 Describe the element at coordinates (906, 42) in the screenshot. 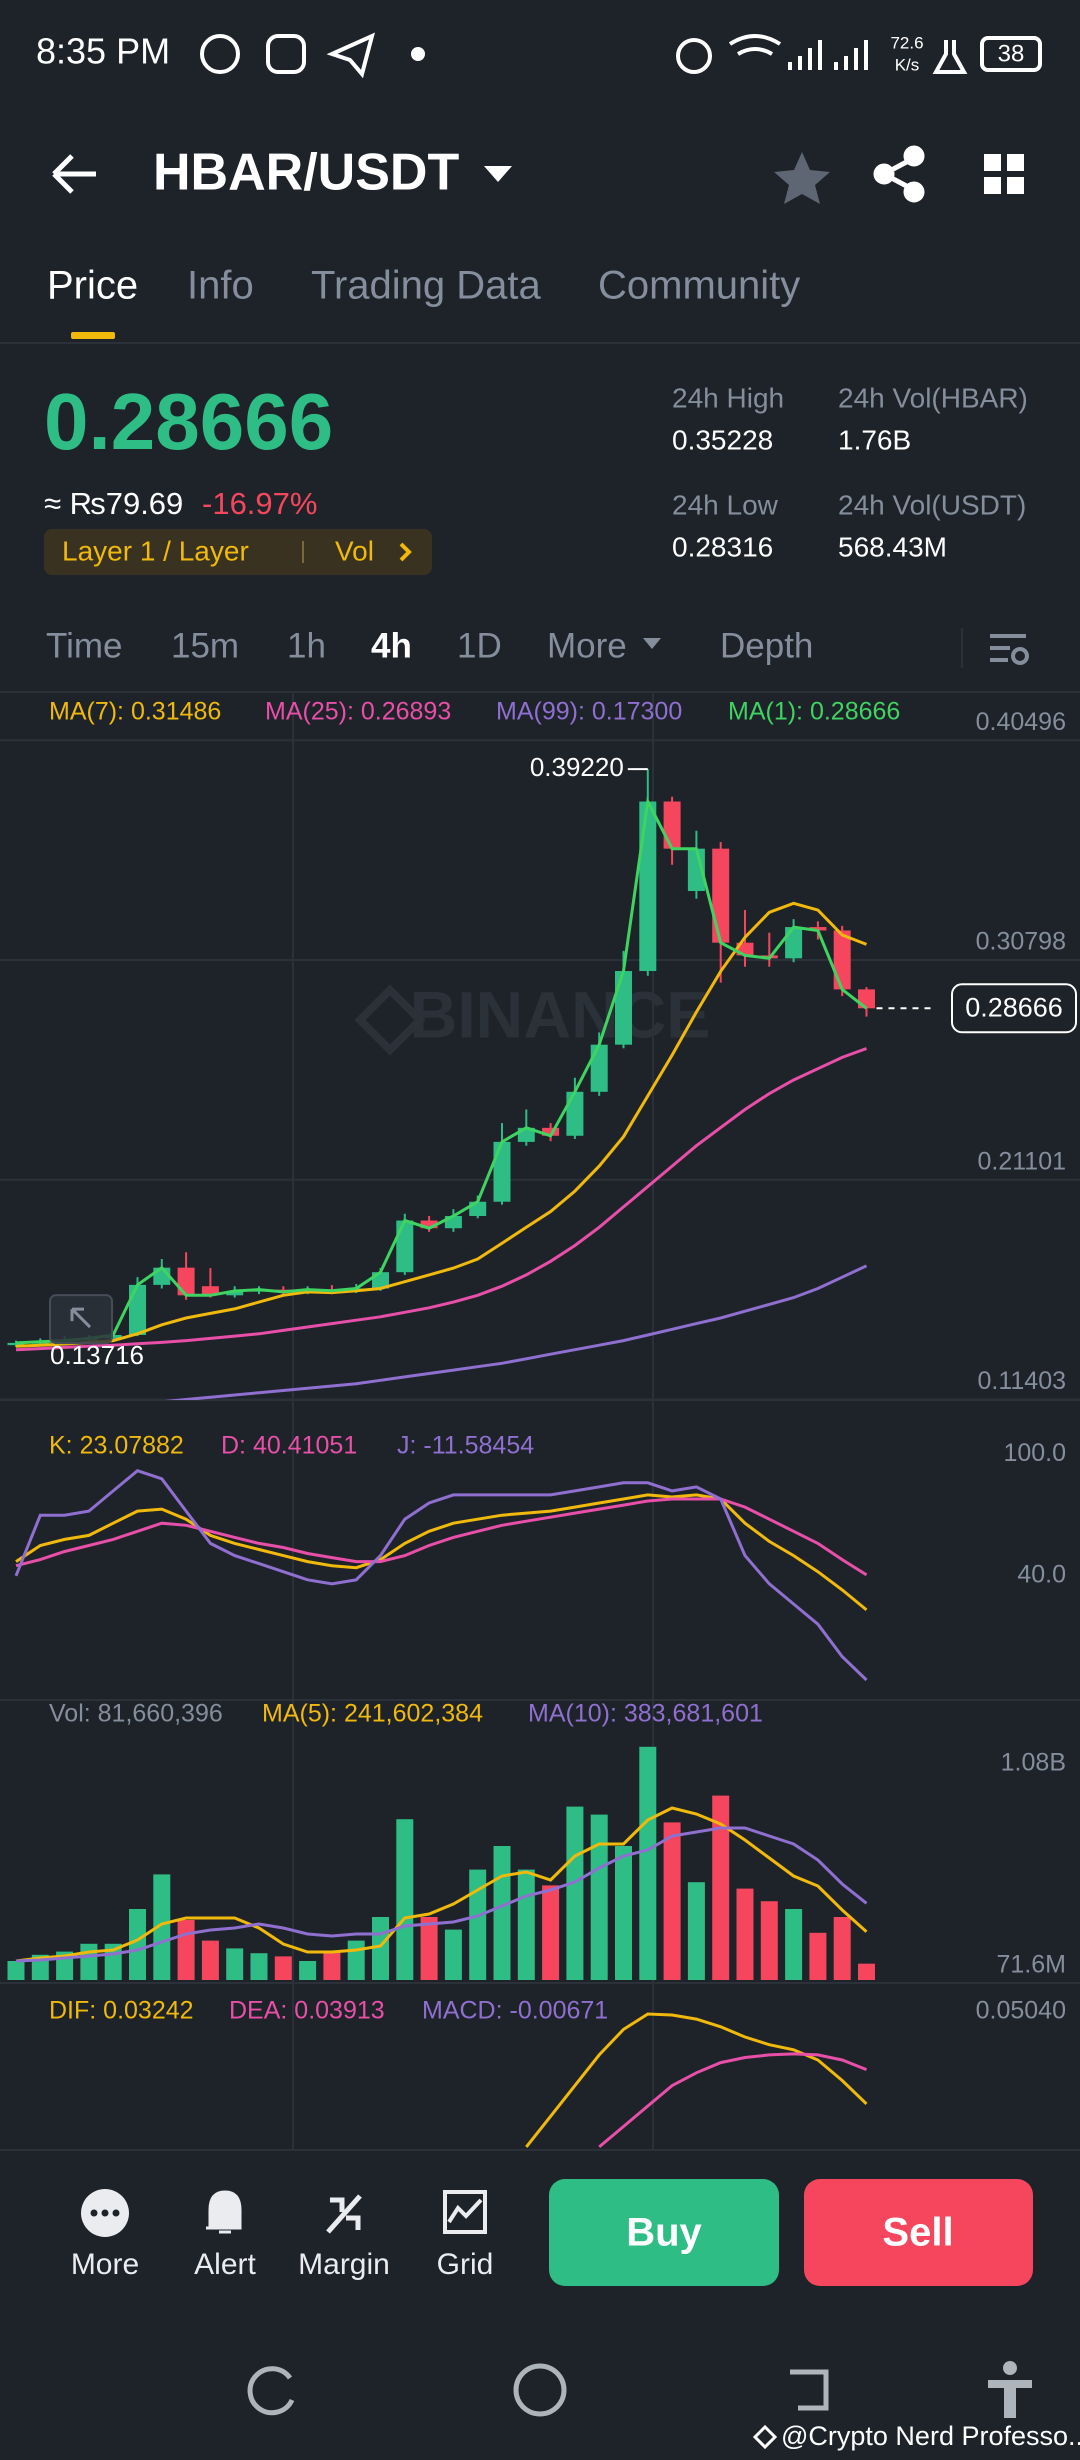

I see `status-speed: 72.6` at that location.